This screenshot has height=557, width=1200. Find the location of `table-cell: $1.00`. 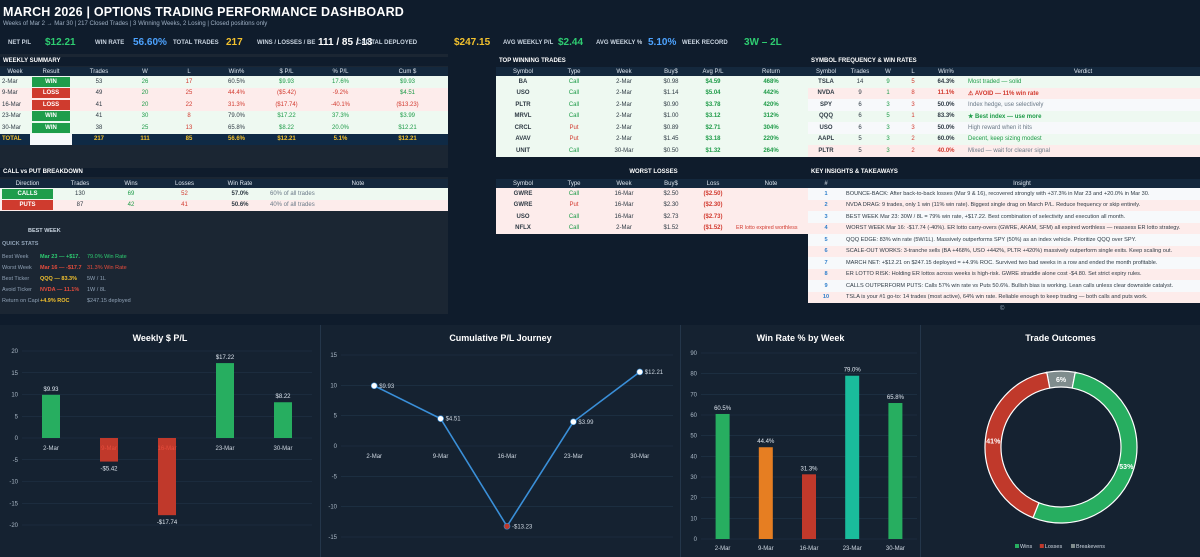

table-cell: $1.00 is located at coordinates (671, 116).